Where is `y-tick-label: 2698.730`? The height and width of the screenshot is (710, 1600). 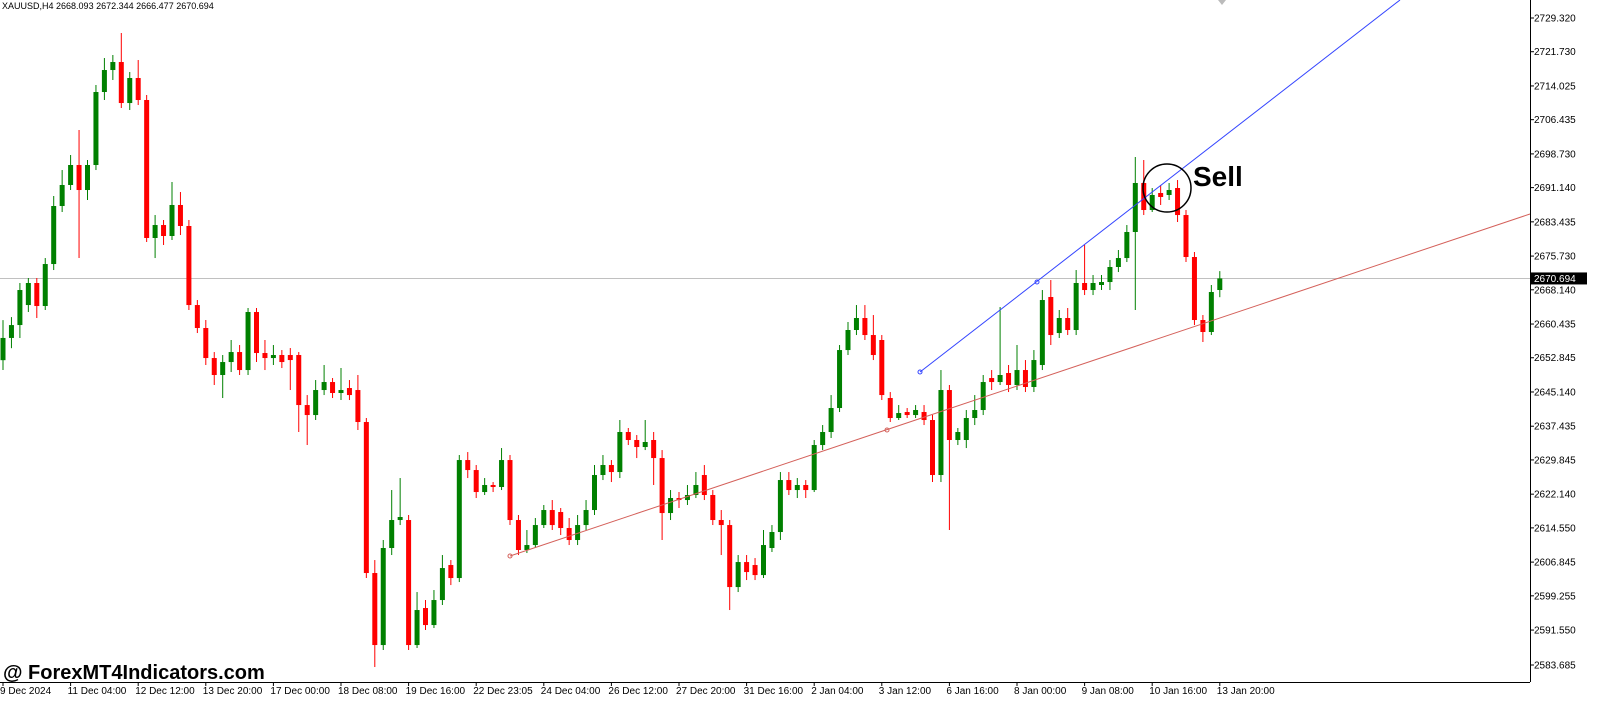
y-tick-label: 2698.730 is located at coordinates (1555, 154).